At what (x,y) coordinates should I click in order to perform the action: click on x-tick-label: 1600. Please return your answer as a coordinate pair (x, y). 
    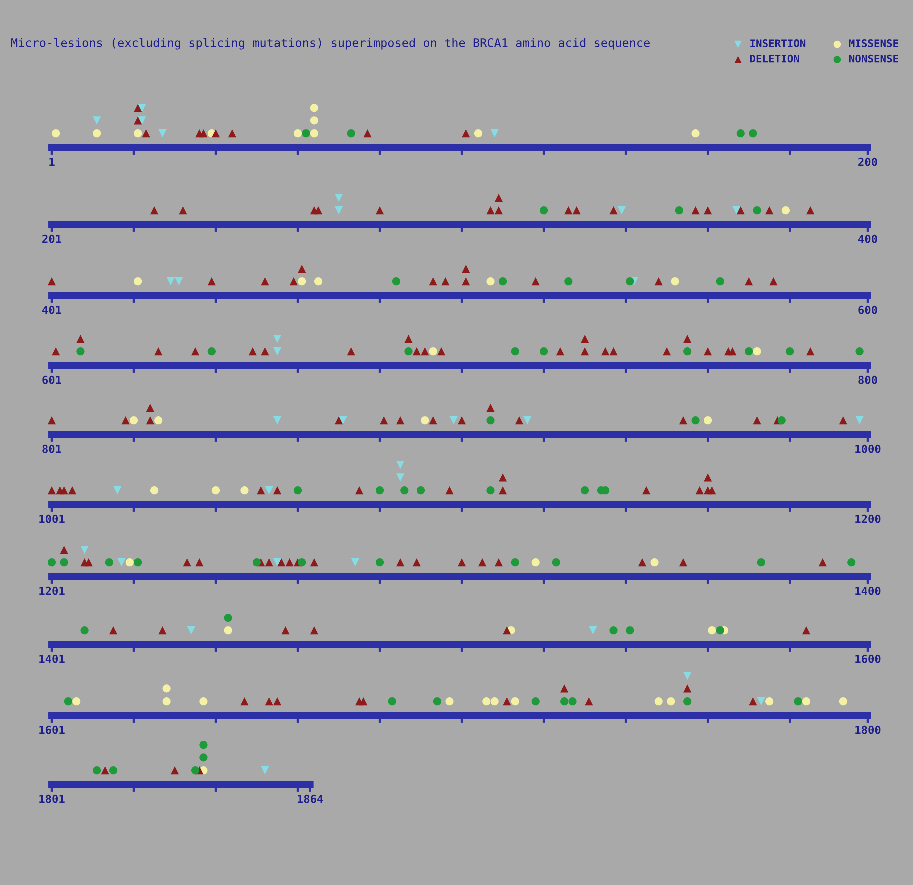
    Looking at the image, I should click on (868, 659).